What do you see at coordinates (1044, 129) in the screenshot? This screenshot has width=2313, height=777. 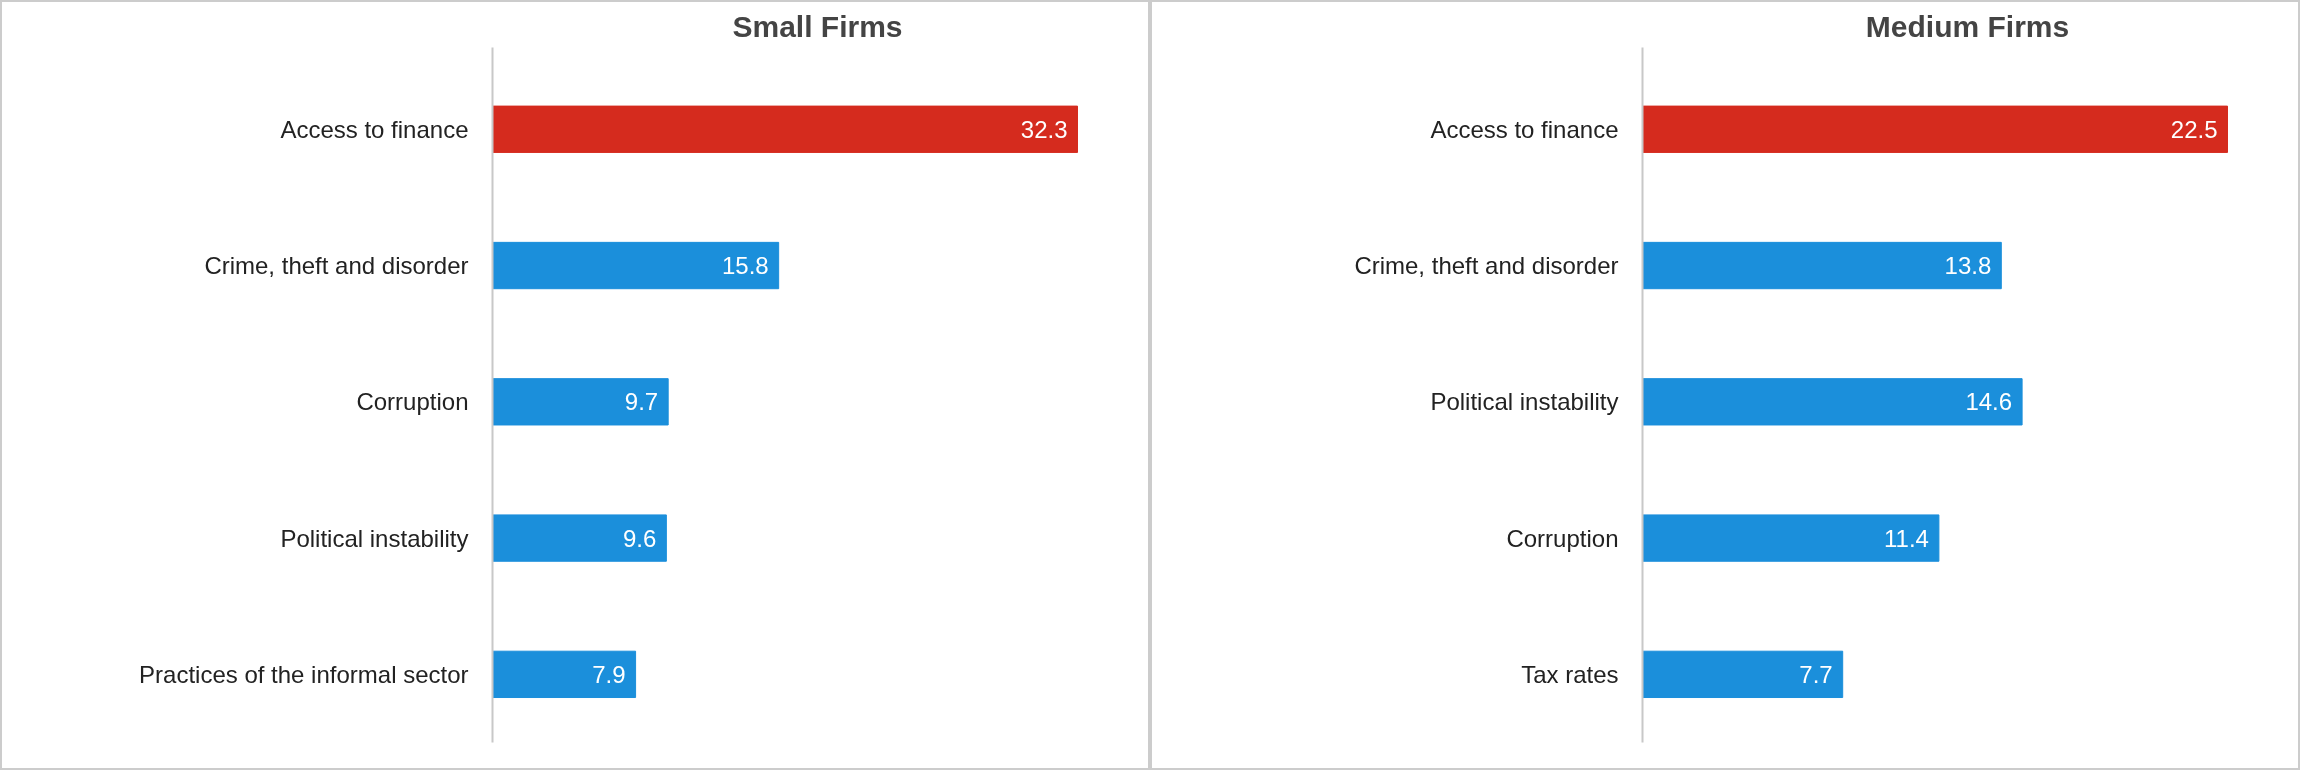 I see `data-label: 32.3` at bounding box center [1044, 129].